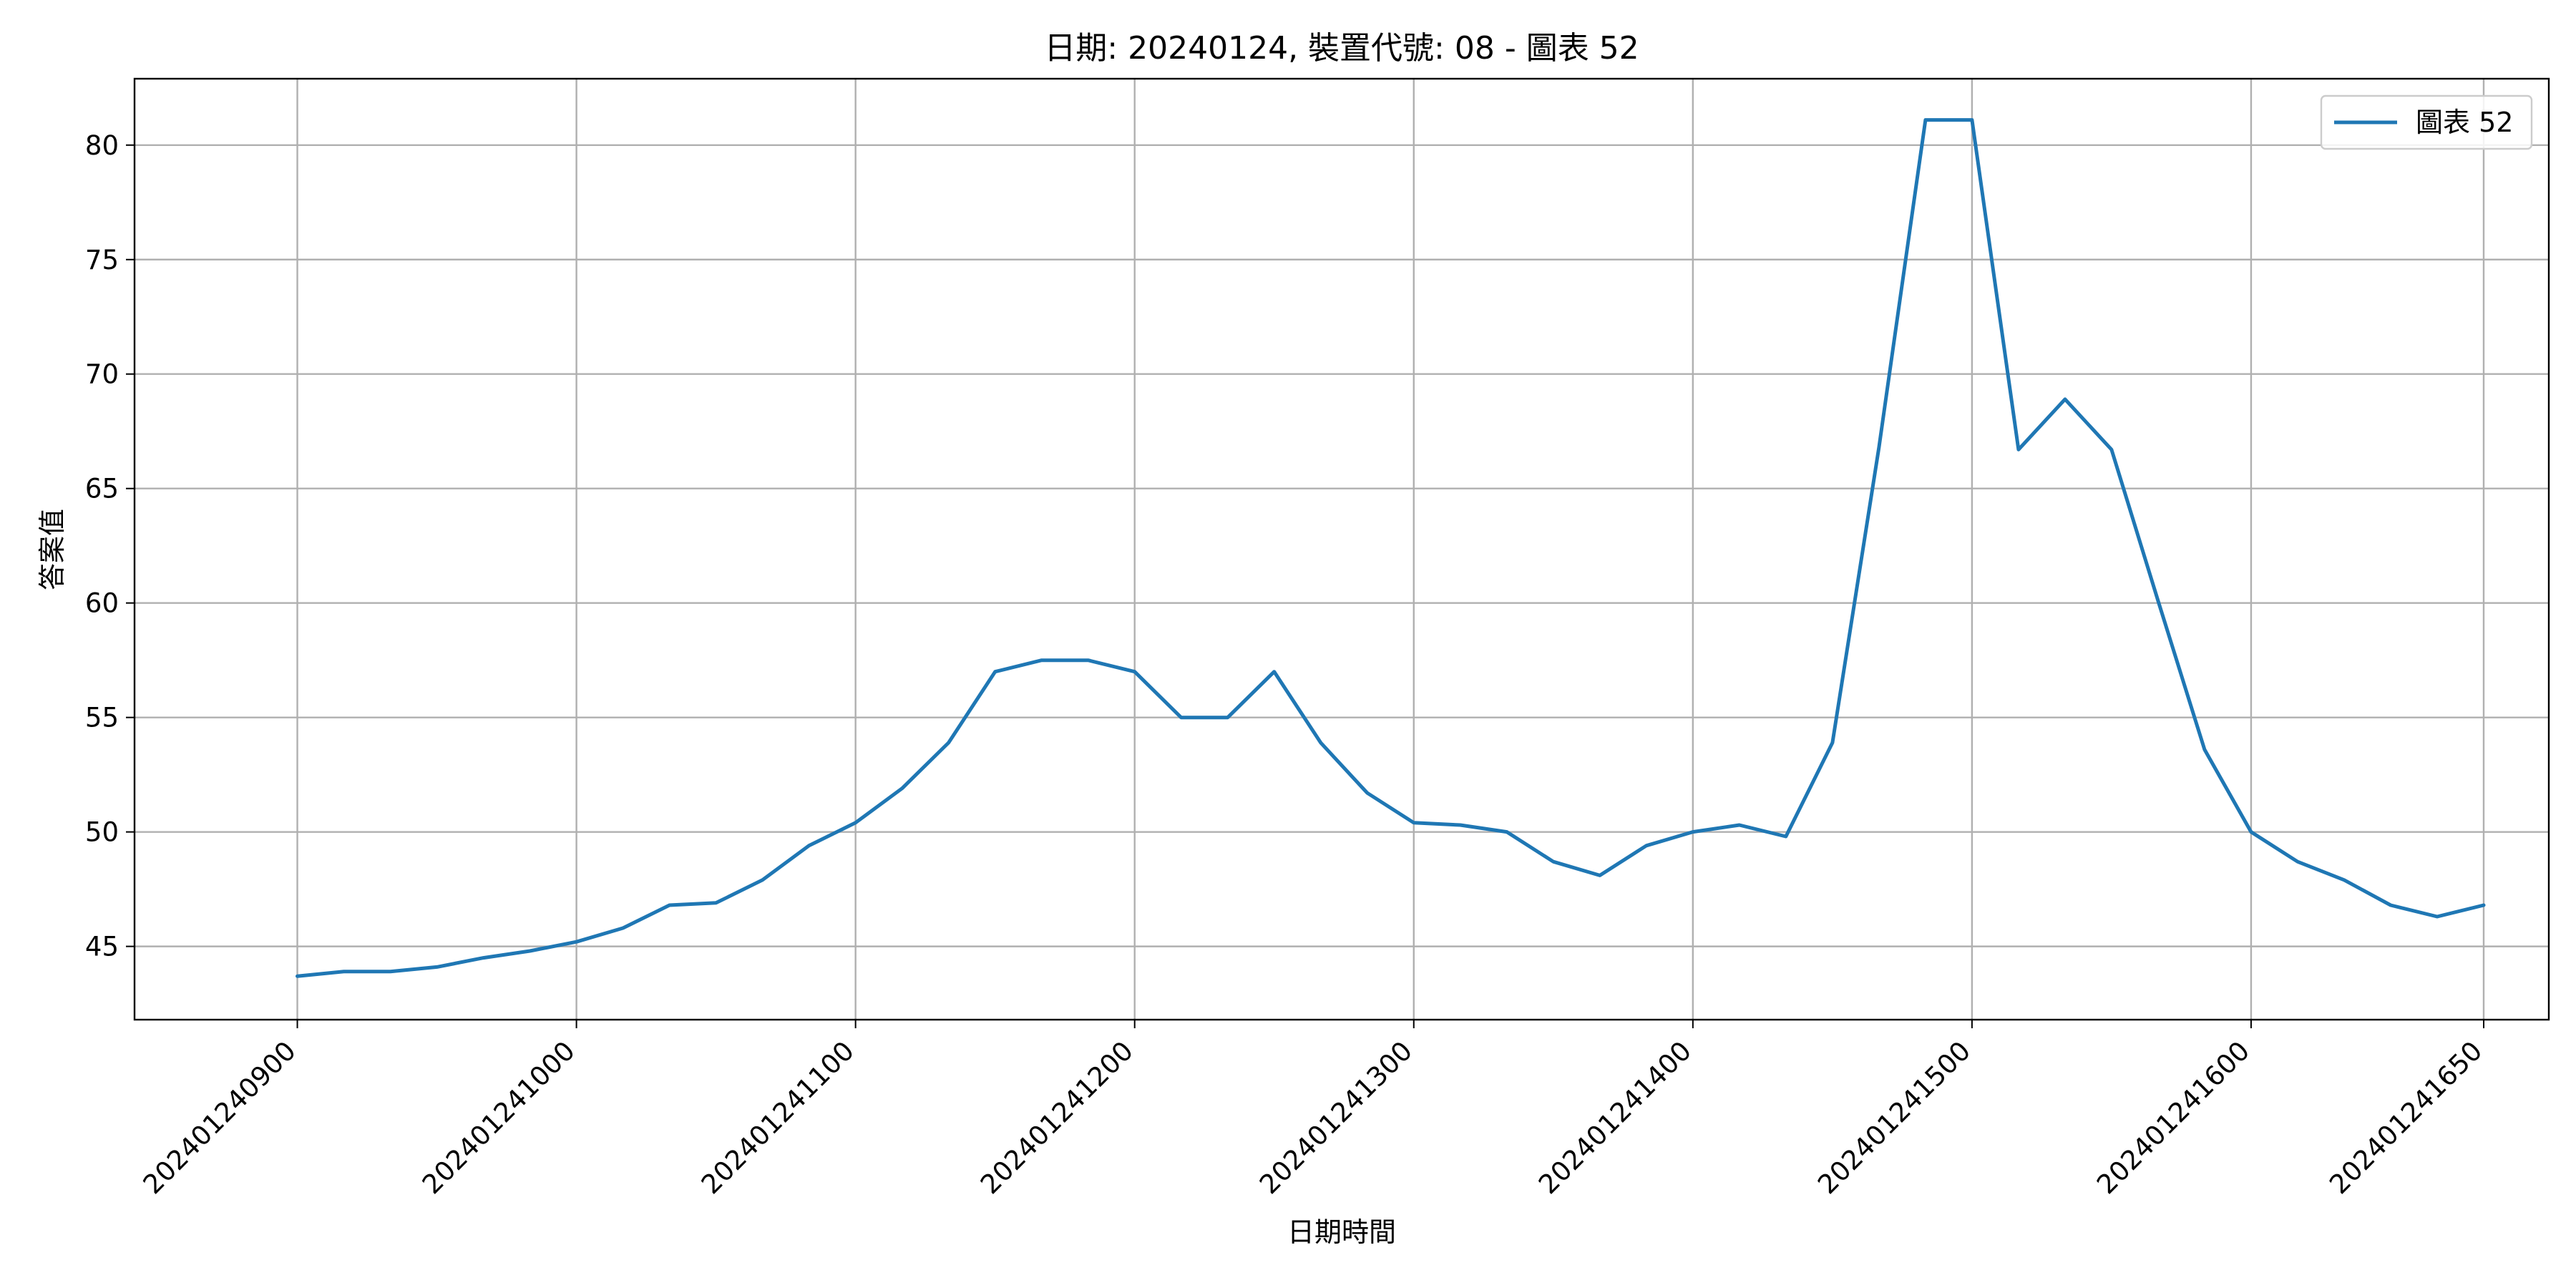 This screenshot has height=1288, width=2576. Describe the element at coordinates (2464, 122) in the screenshot. I see `legend-label: 圖表 52` at that location.